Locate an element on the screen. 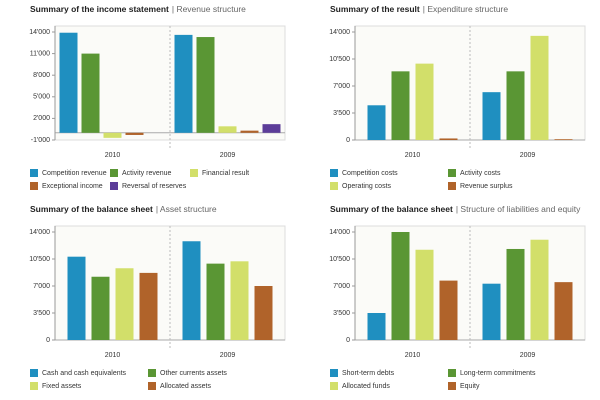  title-text: Summary of the income statement is located at coordinates (99, 9).